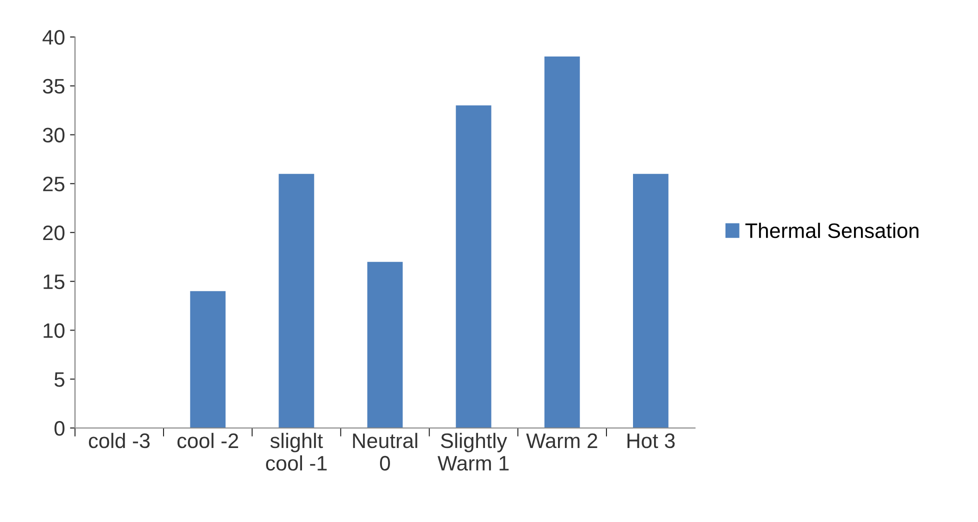 The image size is (978, 522). What do you see at coordinates (562, 440) in the screenshot?
I see `x-tick-label: Warm 2` at bounding box center [562, 440].